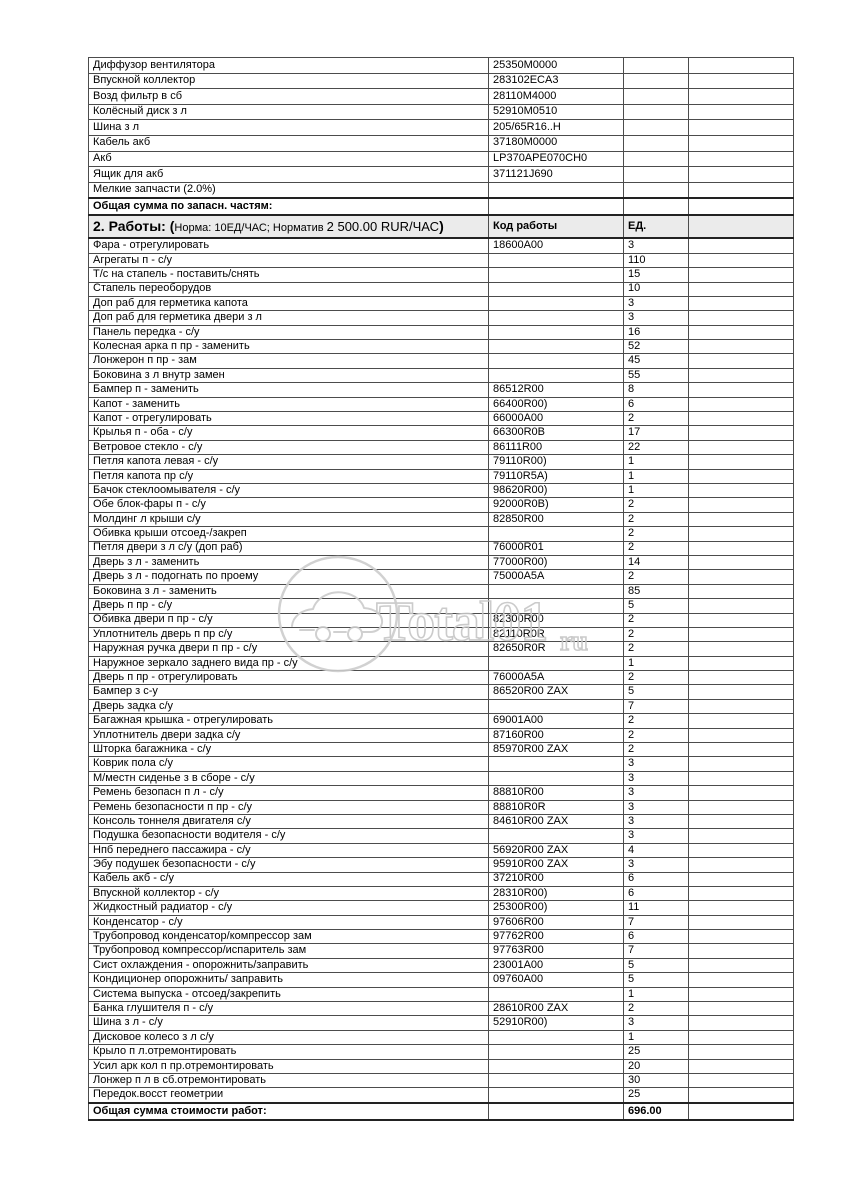 The width and height of the screenshot is (848, 1200). I want to click on work-name-cell: Боковина з л внутр замен, so click(288, 375).